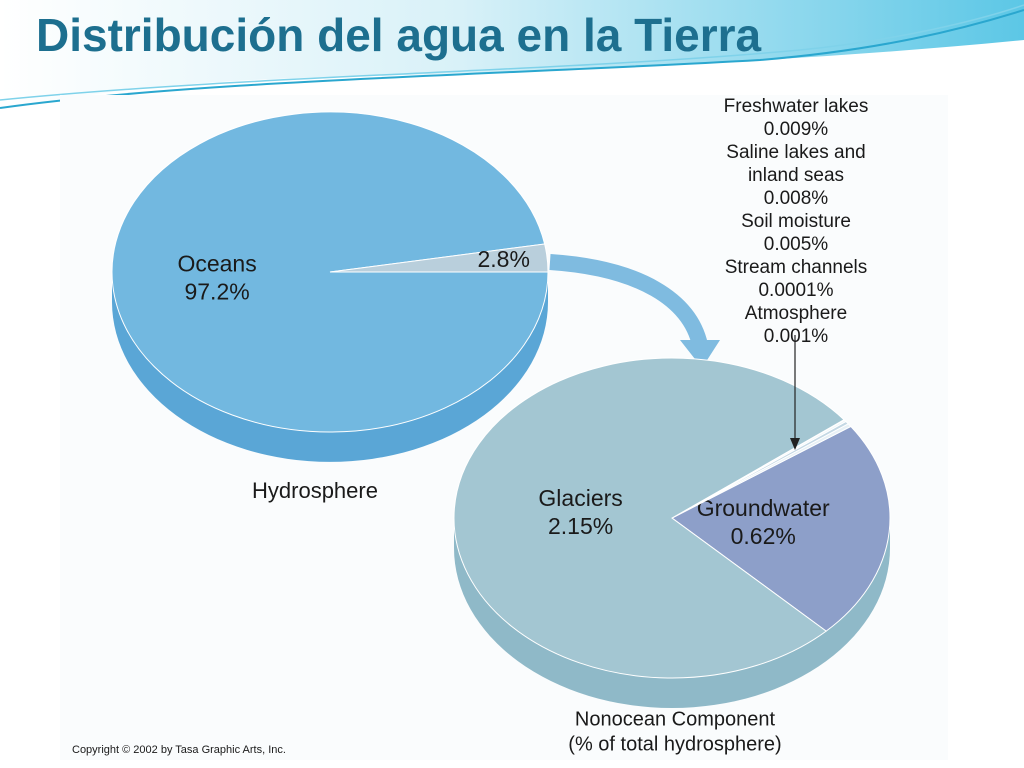  What do you see at coordinates (796, 336) in the screenshot?
I see `small-slice-label: 0.001%` at bounding box center [796, 336].